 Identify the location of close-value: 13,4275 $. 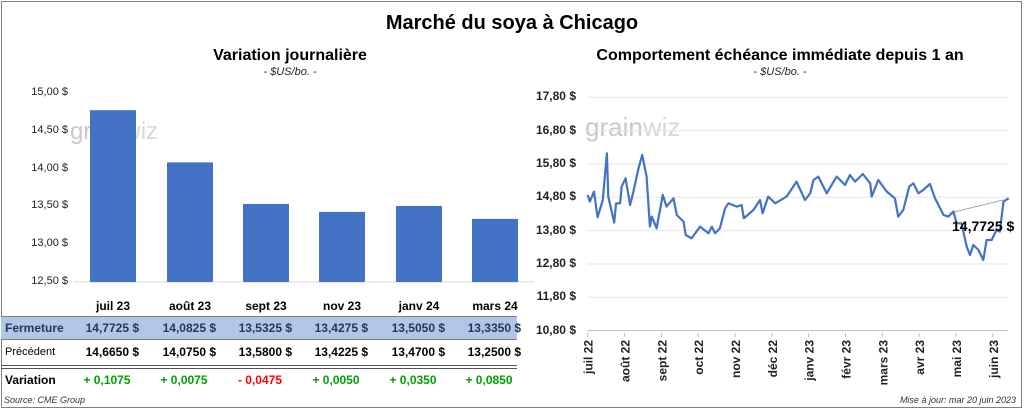
(341, 328).